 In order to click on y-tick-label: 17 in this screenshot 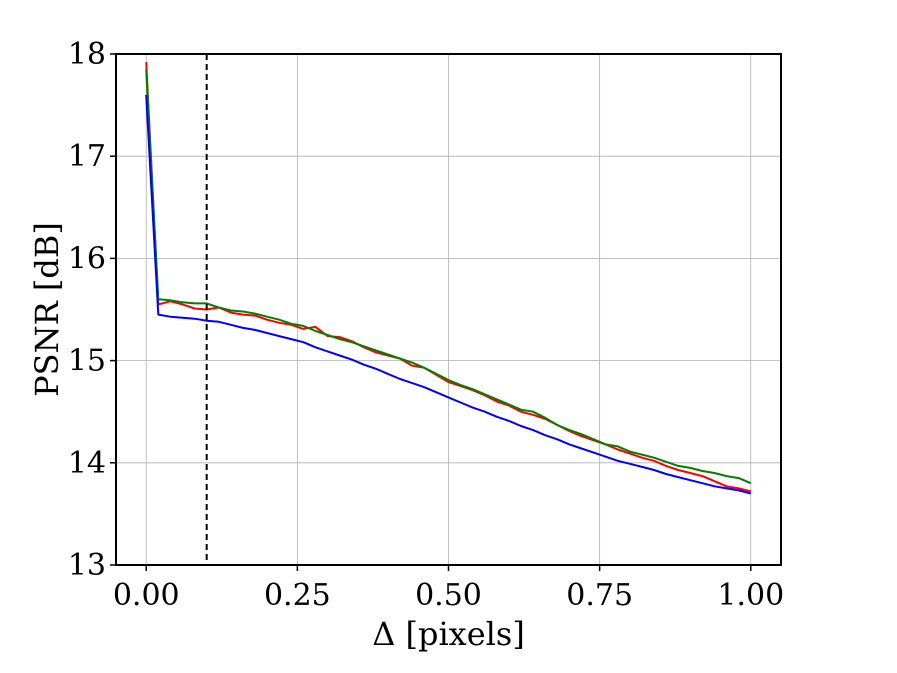, I will do `click(87, 156)`.